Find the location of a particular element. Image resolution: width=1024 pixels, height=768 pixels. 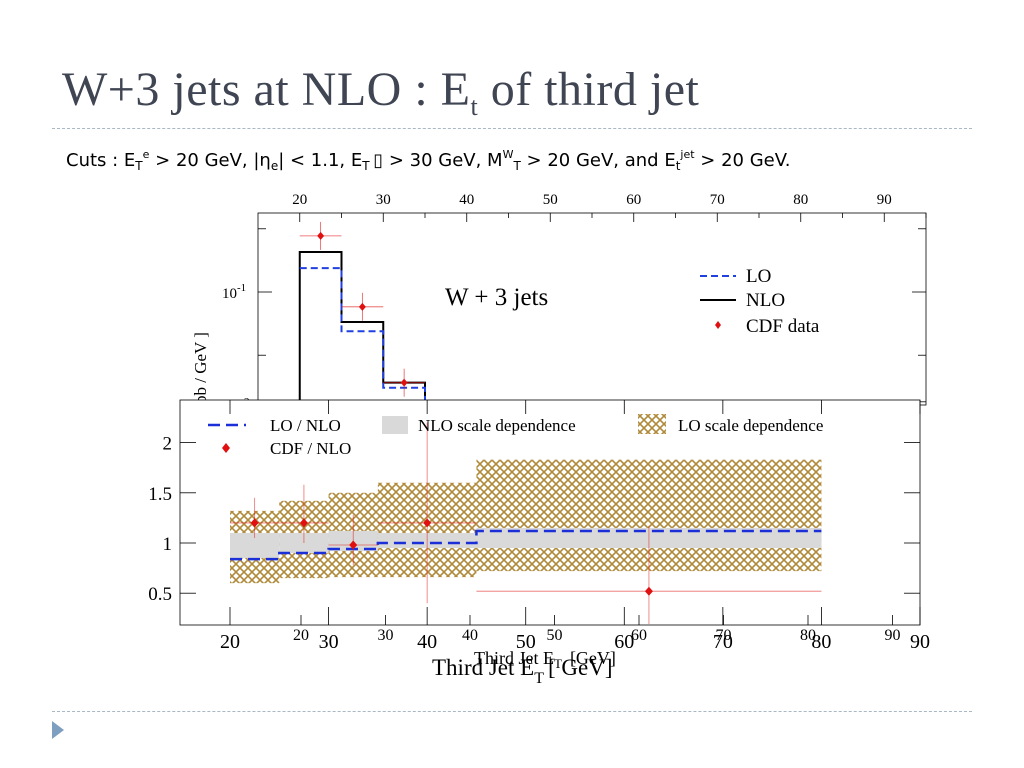

title-main: W+3 jets at NLO : E is located at coordinates (266, 89).